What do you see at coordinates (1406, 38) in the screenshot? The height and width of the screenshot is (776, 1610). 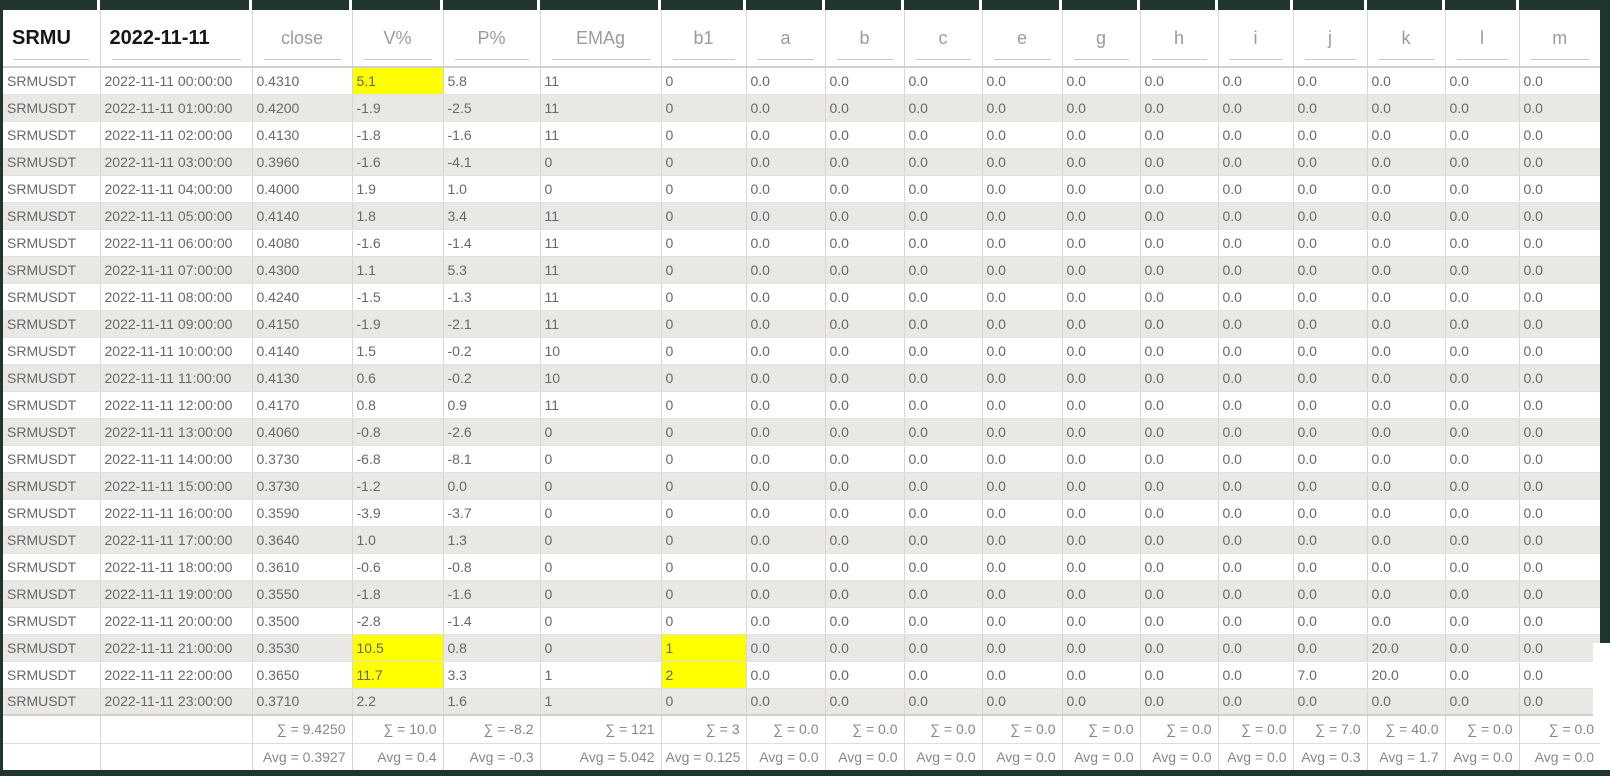 I see `column-header-k: k` at bounding box center [1406, 38].